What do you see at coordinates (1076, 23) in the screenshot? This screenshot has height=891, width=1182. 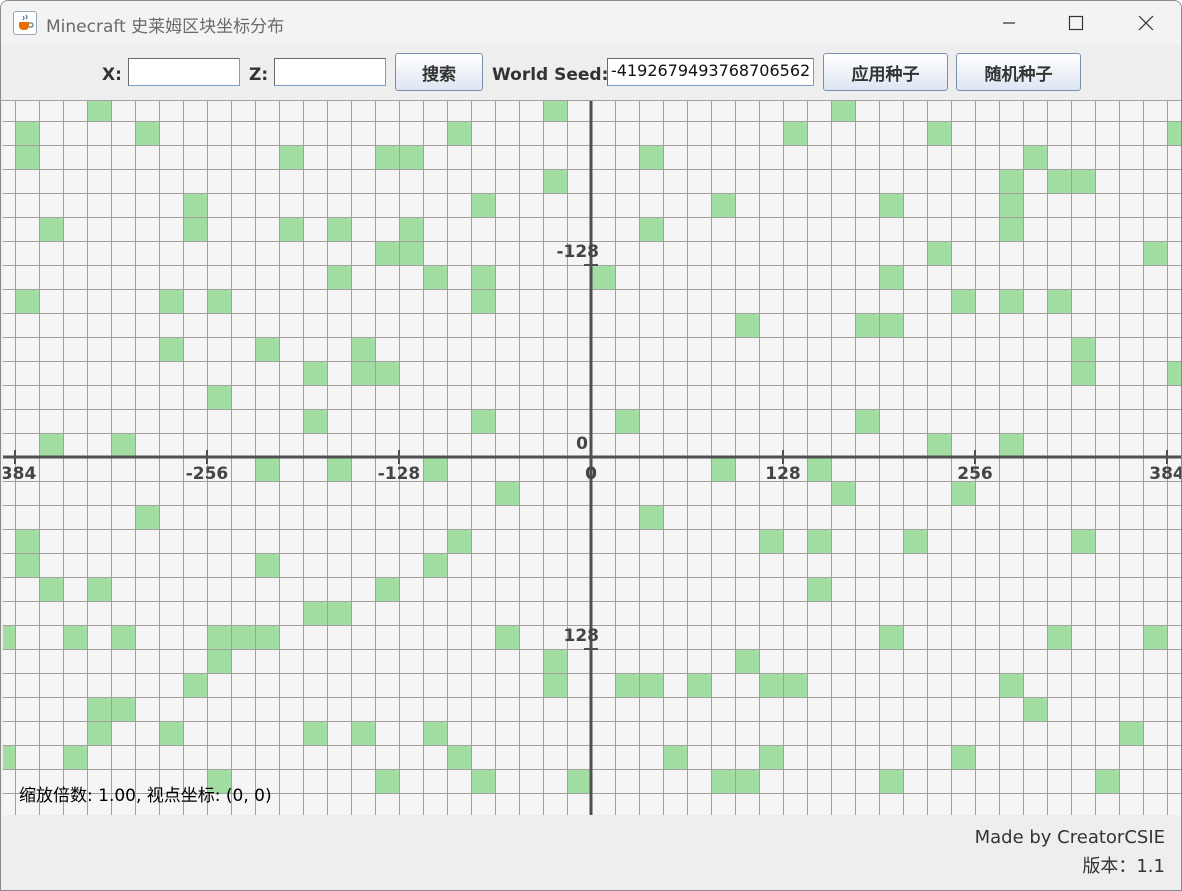 I see `maximize-icon` at bounding box center [1076, 23].